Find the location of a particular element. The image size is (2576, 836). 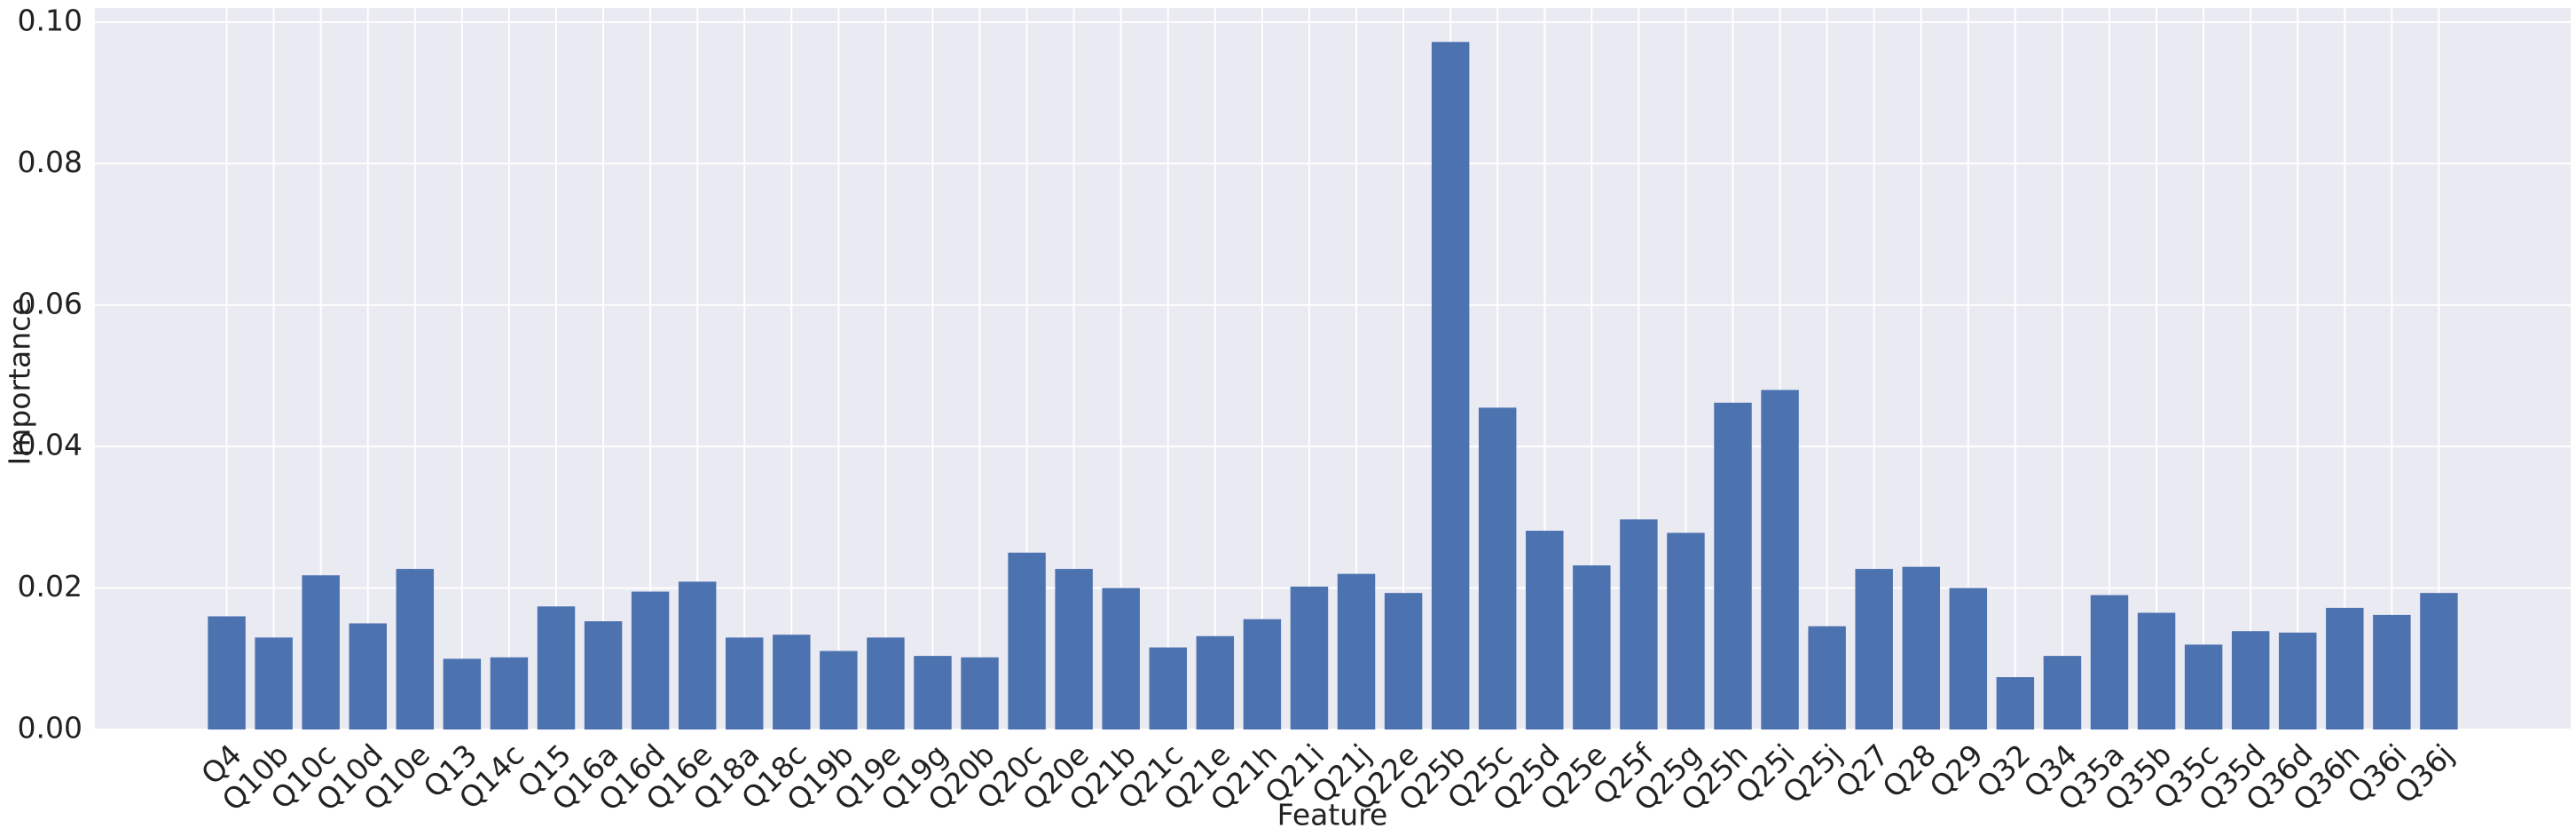

y-tick-label: 0.04 is located at coordinates (50, 445).